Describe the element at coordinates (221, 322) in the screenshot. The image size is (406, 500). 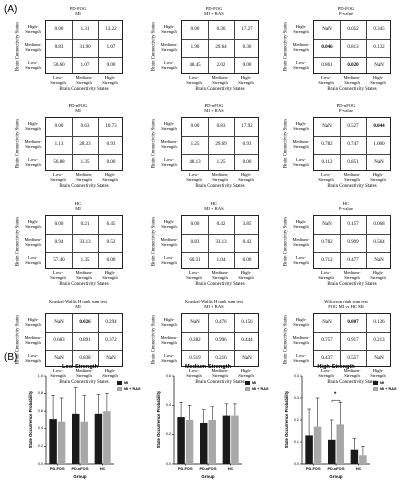
I see `matrix-cell: 0.476` at that location.